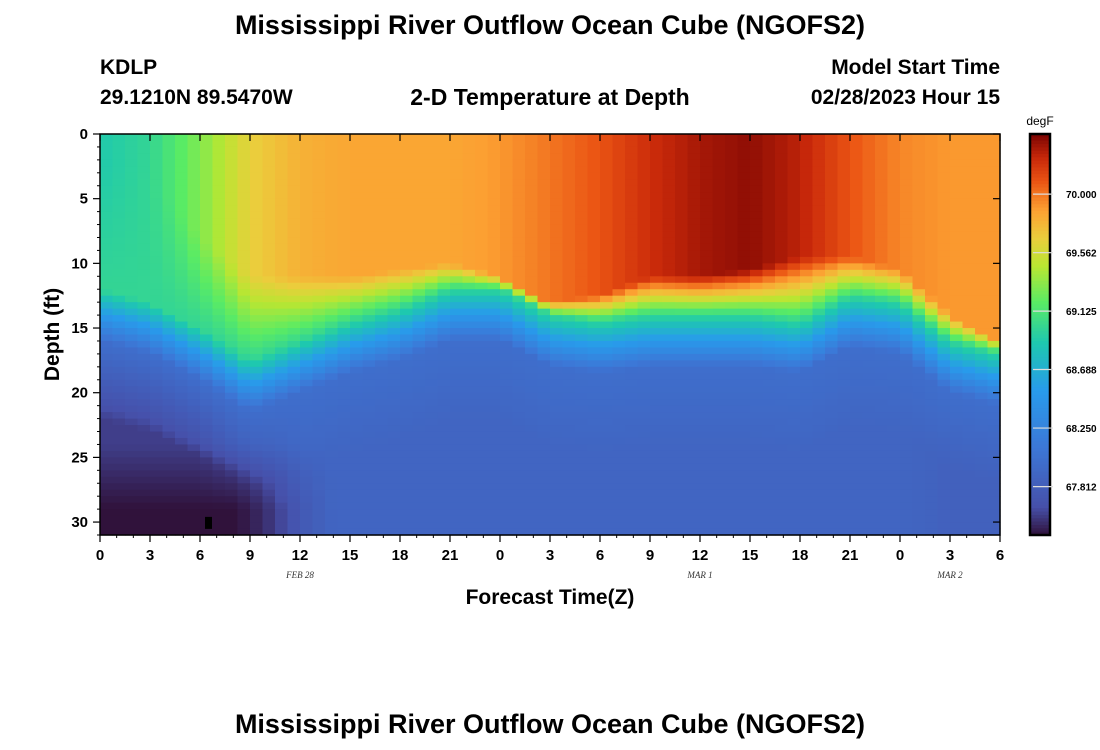 This screenshot has width=1100, height=750. I want to click on station-id: KDLP, so click(129, 67).